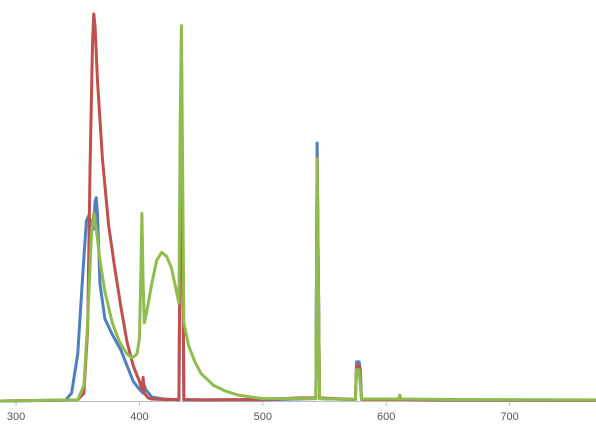 The image size is (596, 424). I want to click on x-tick-label: 700, so click(509, 417).